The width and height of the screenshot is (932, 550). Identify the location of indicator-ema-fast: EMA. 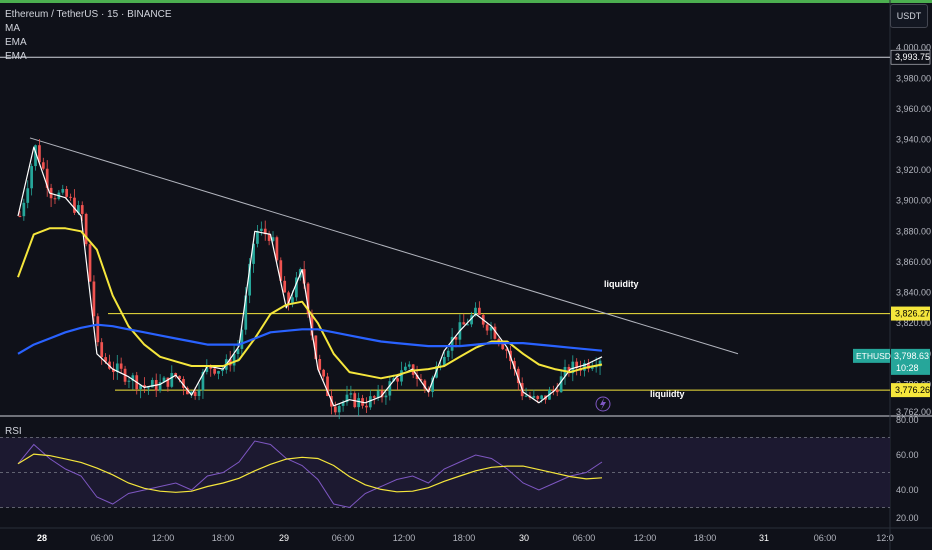
(16, 42).